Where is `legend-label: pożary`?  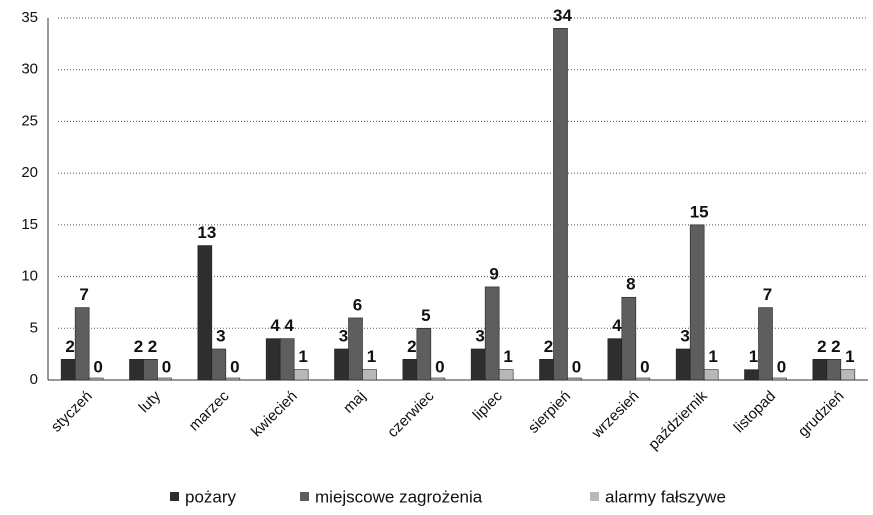
legend-label: pożary is located at coordinates (211, 496).